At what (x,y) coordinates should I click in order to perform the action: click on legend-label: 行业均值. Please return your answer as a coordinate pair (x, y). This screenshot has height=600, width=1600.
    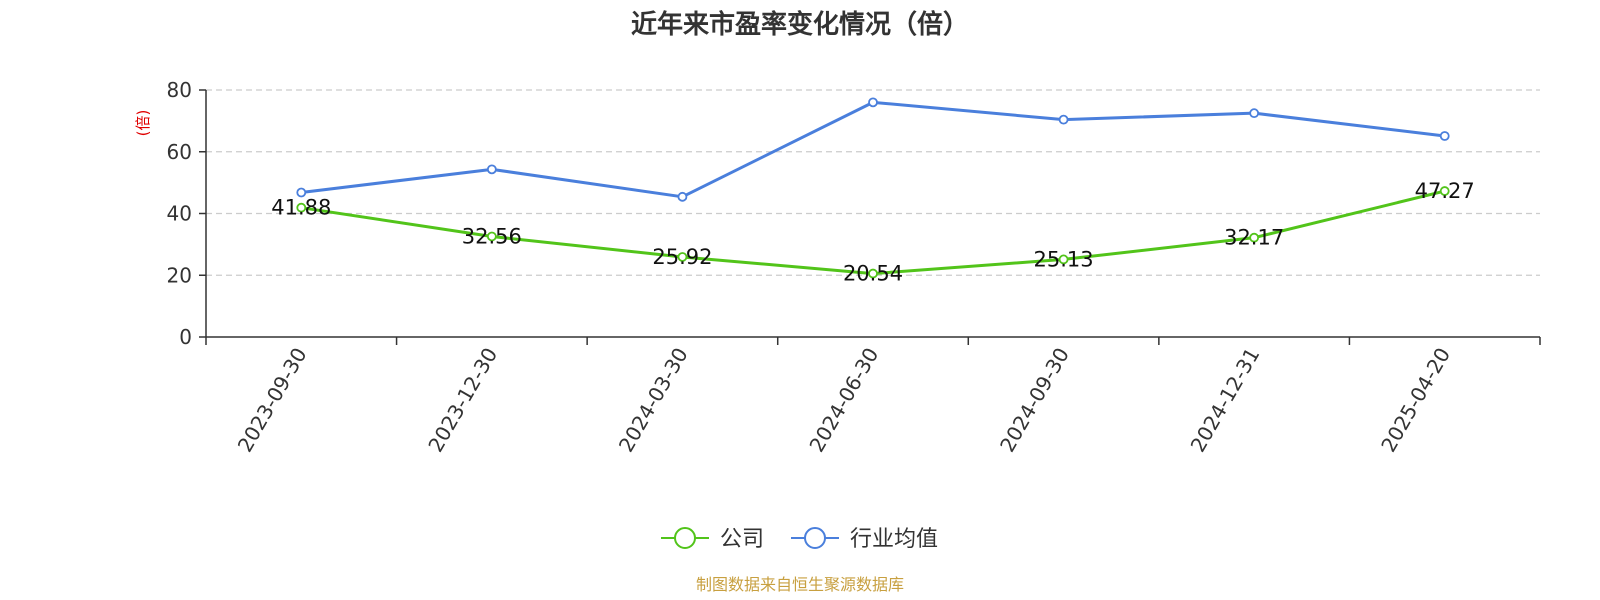
    Looking at the image, I should click on (894, 539).